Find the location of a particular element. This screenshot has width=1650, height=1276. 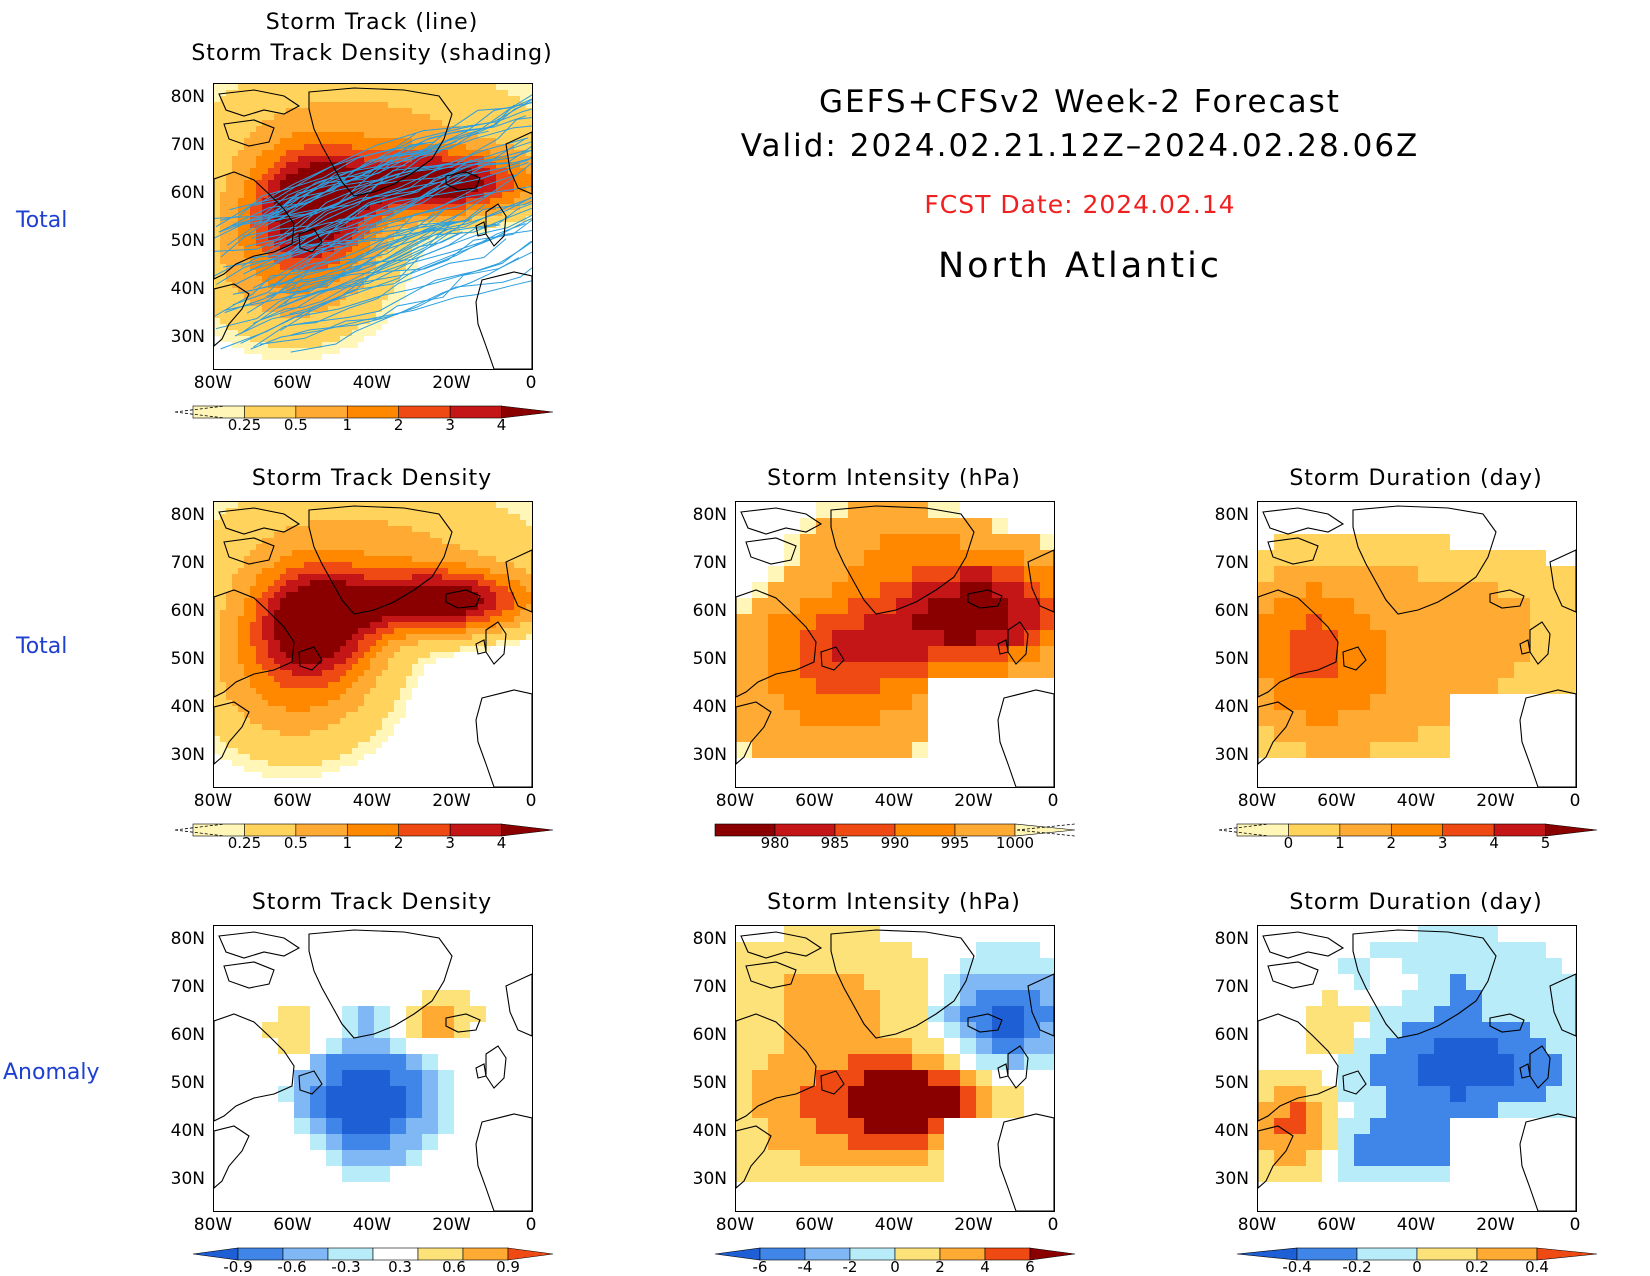

colorbar-label: 0 is located at coordinates (1288, 843).